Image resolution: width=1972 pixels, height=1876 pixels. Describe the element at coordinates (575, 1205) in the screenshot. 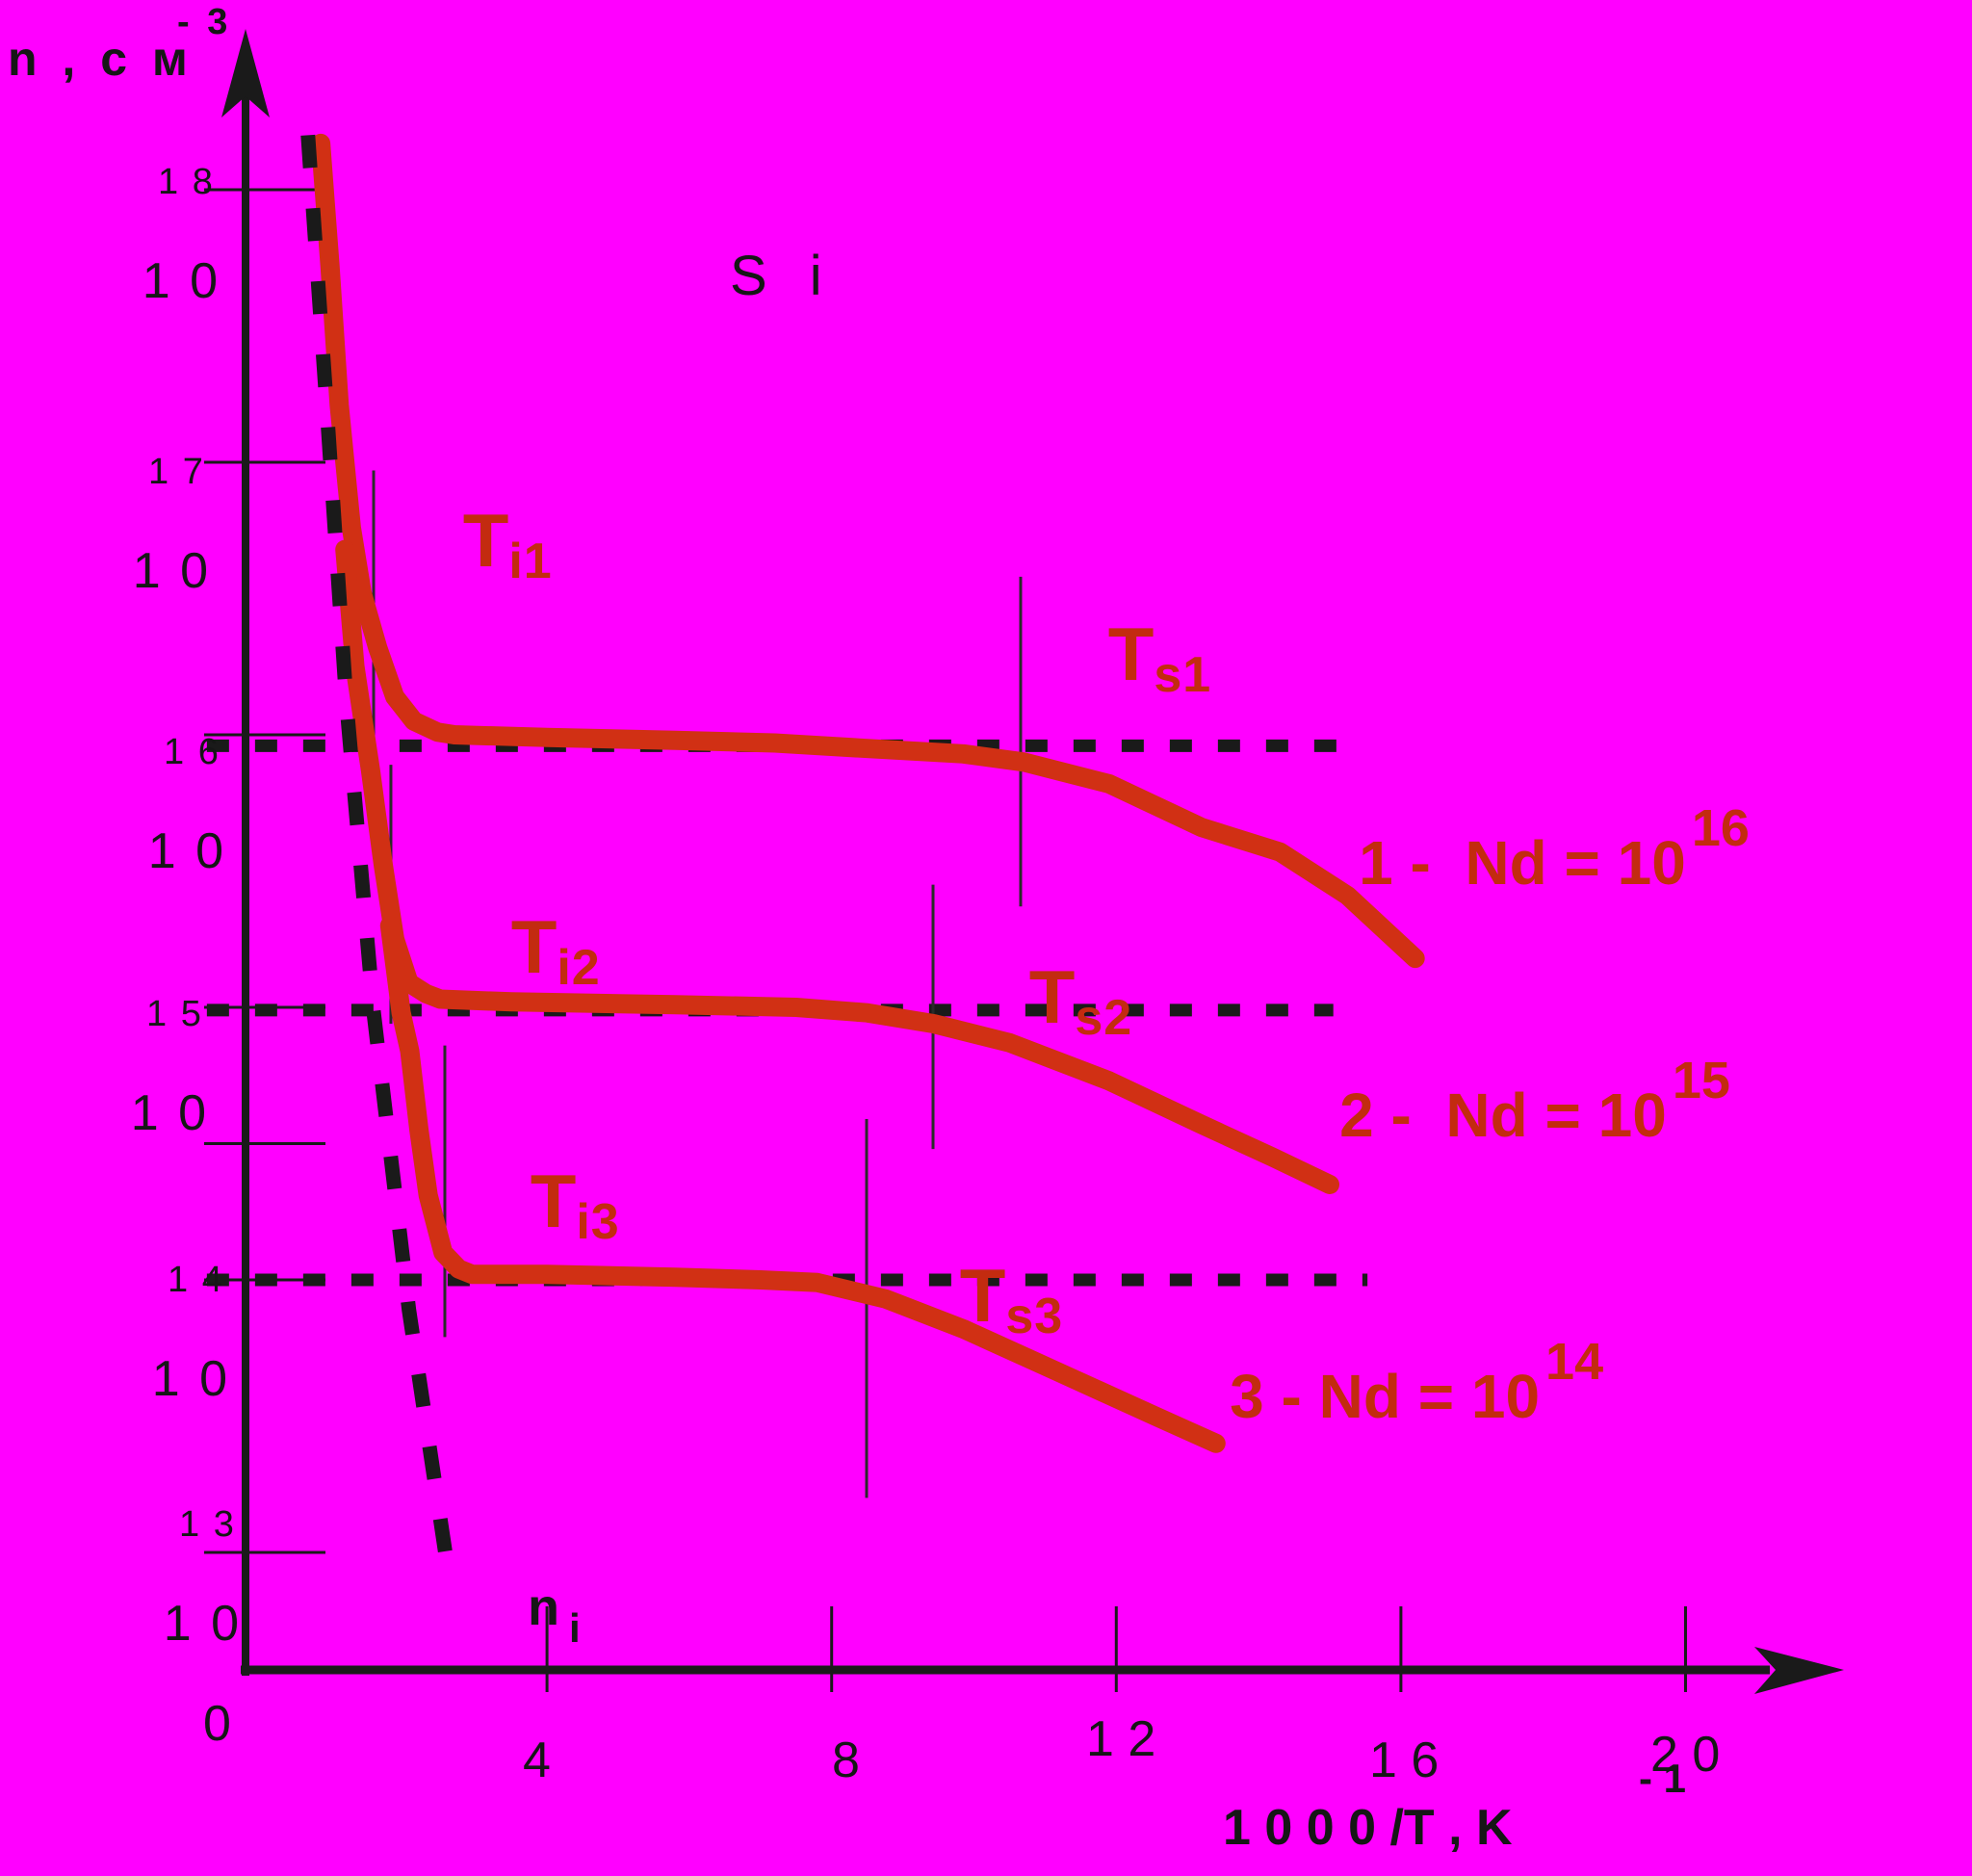

I see `marker-label-Ti3: Ti3` at that location.